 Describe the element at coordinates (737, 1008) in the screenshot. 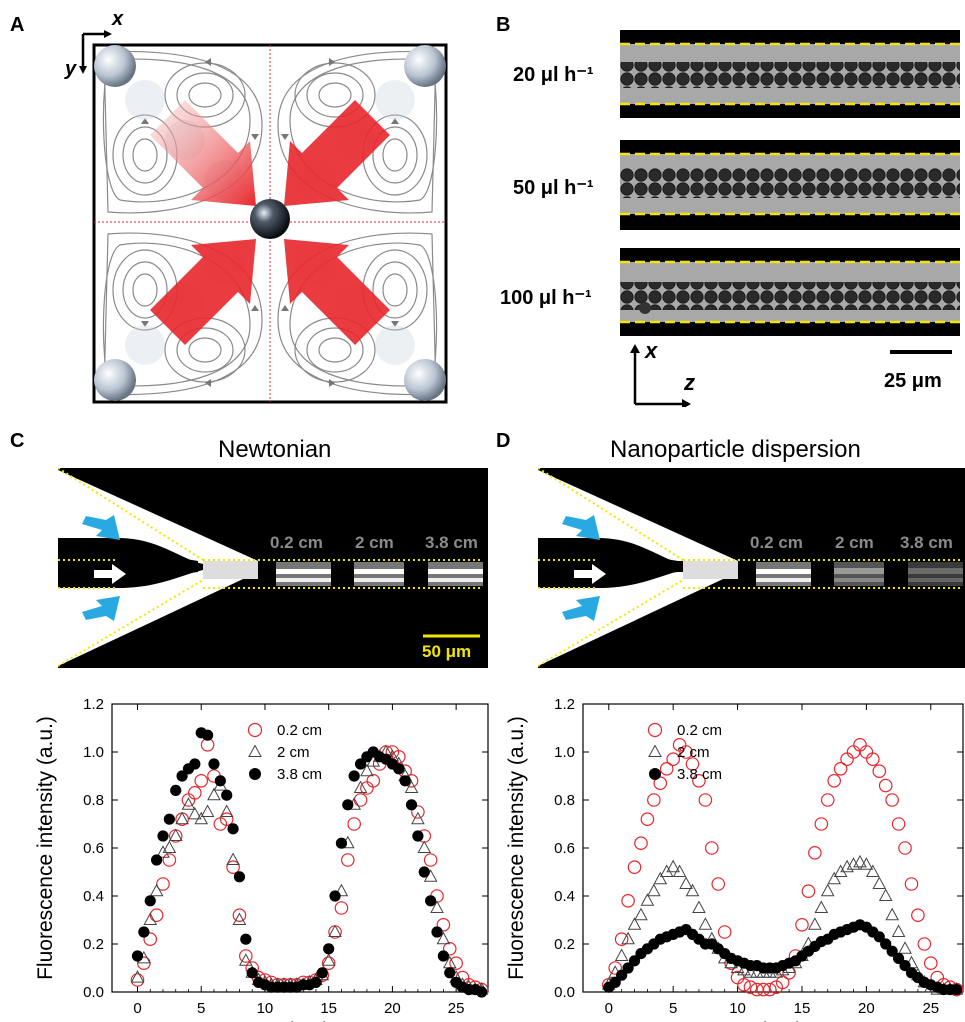

I see `x-tick-label-d-2: 10` at that location.